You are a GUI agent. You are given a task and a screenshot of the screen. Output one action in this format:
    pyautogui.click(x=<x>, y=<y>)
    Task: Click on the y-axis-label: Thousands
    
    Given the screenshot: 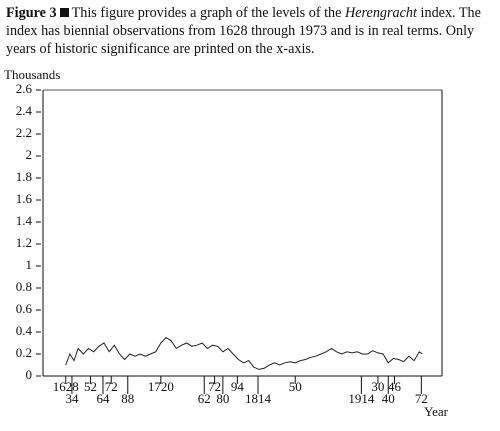 What is the action you would take?
    pyautogui.click(x=32, y=74)
    